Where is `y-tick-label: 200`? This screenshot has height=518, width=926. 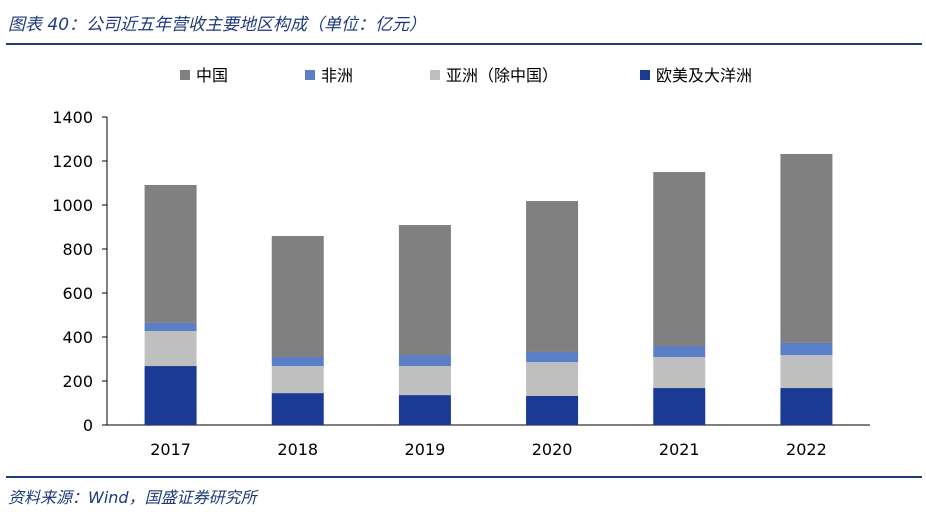
y-tick-label: 200 is located at coordinates (77, 381).